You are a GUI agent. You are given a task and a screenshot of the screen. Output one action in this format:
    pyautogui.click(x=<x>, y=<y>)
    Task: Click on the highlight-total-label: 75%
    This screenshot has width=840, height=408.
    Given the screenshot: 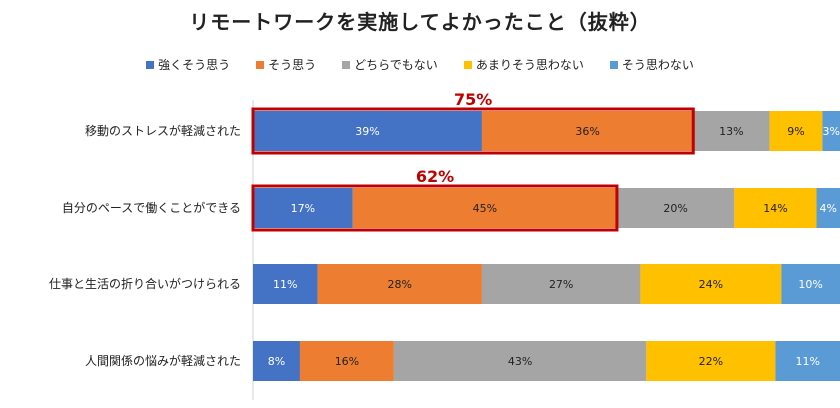 What is the action you would take?
    pyautogui.click(x=473, y=99)
    